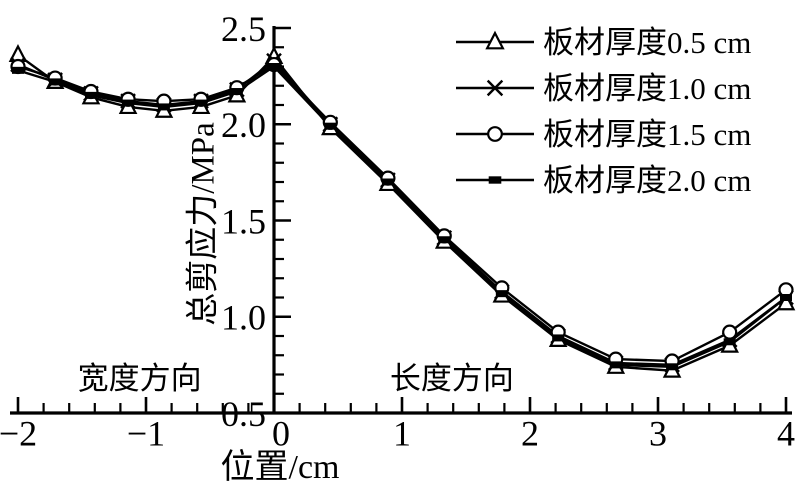 This screenshot has width=800, height=494. What do you see at coordinates (18, 434) in the screenshot?
I see `x-tick-label: −2` at bounding box center [18, 434].